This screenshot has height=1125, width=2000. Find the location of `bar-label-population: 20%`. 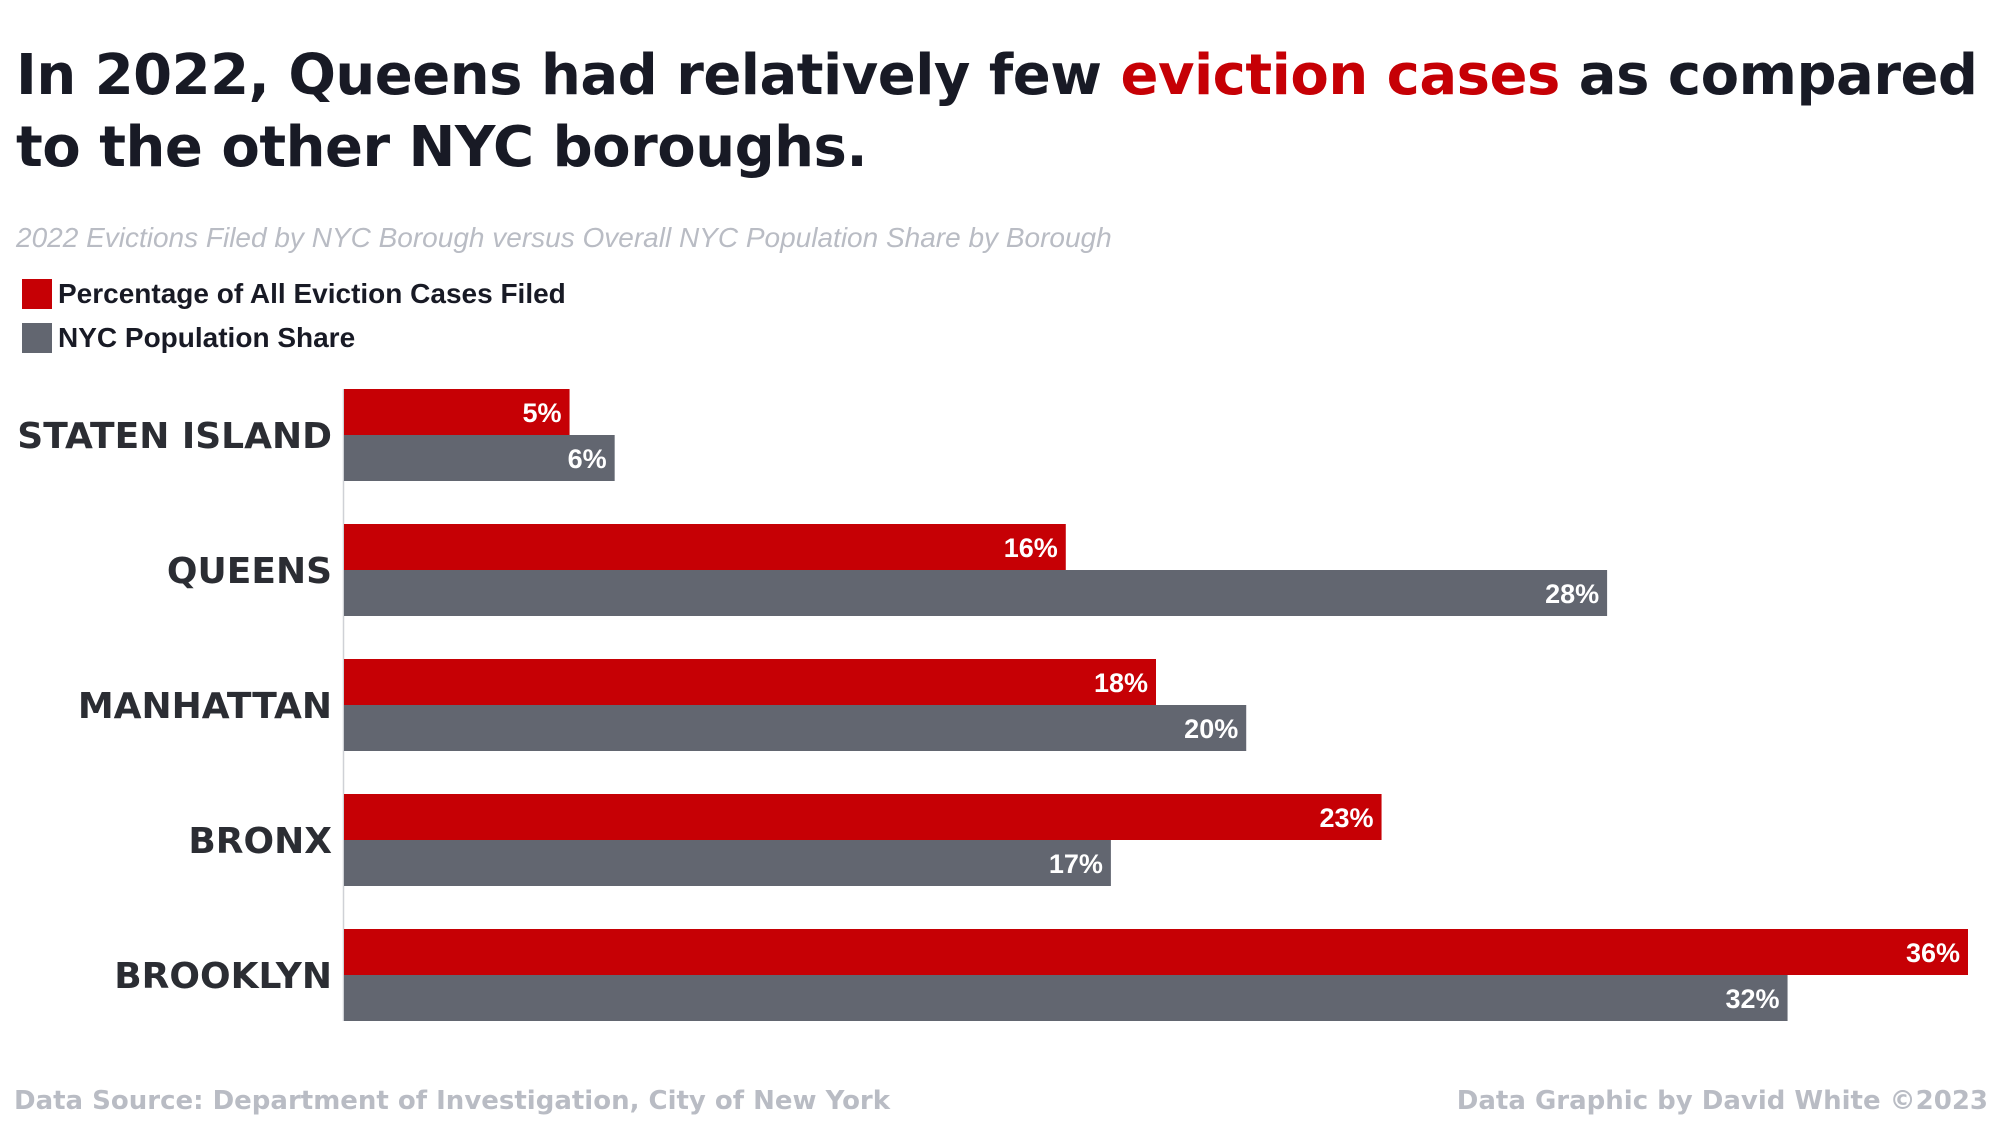

bar-label-population: 20% is located at coordinates (1211, 729).